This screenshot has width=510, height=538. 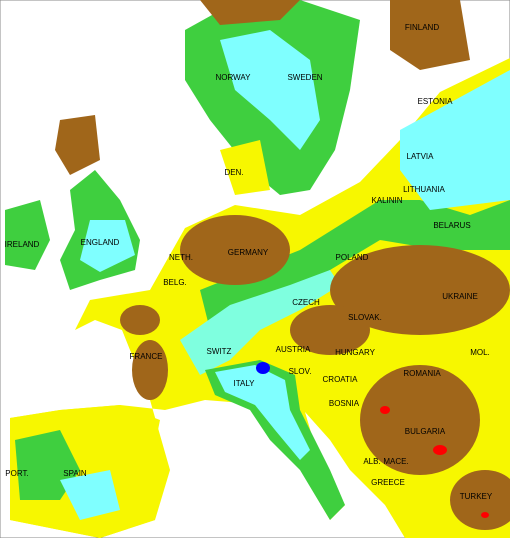 What do you see at coordinates (140, 320) in the screenshot?
I see `brown-france2` at bounding box center [140, 320].